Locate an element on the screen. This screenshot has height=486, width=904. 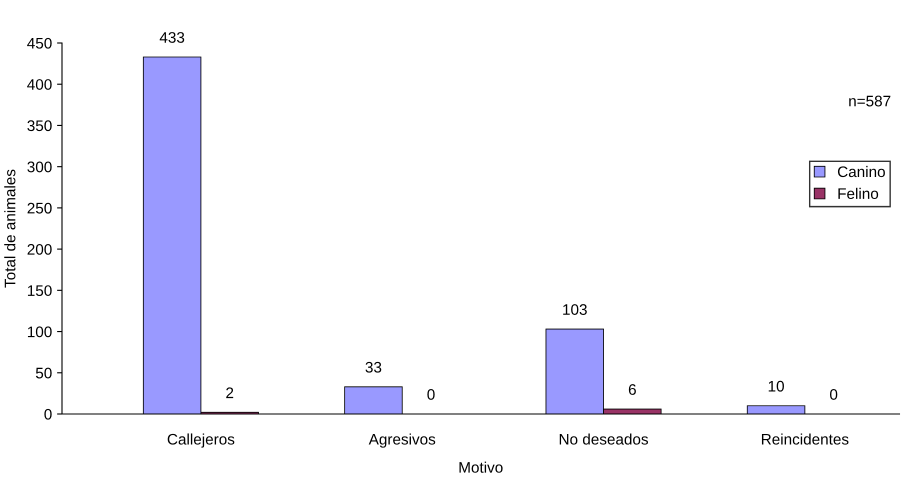
data-label: 6 is located at coordinates (632, 389).